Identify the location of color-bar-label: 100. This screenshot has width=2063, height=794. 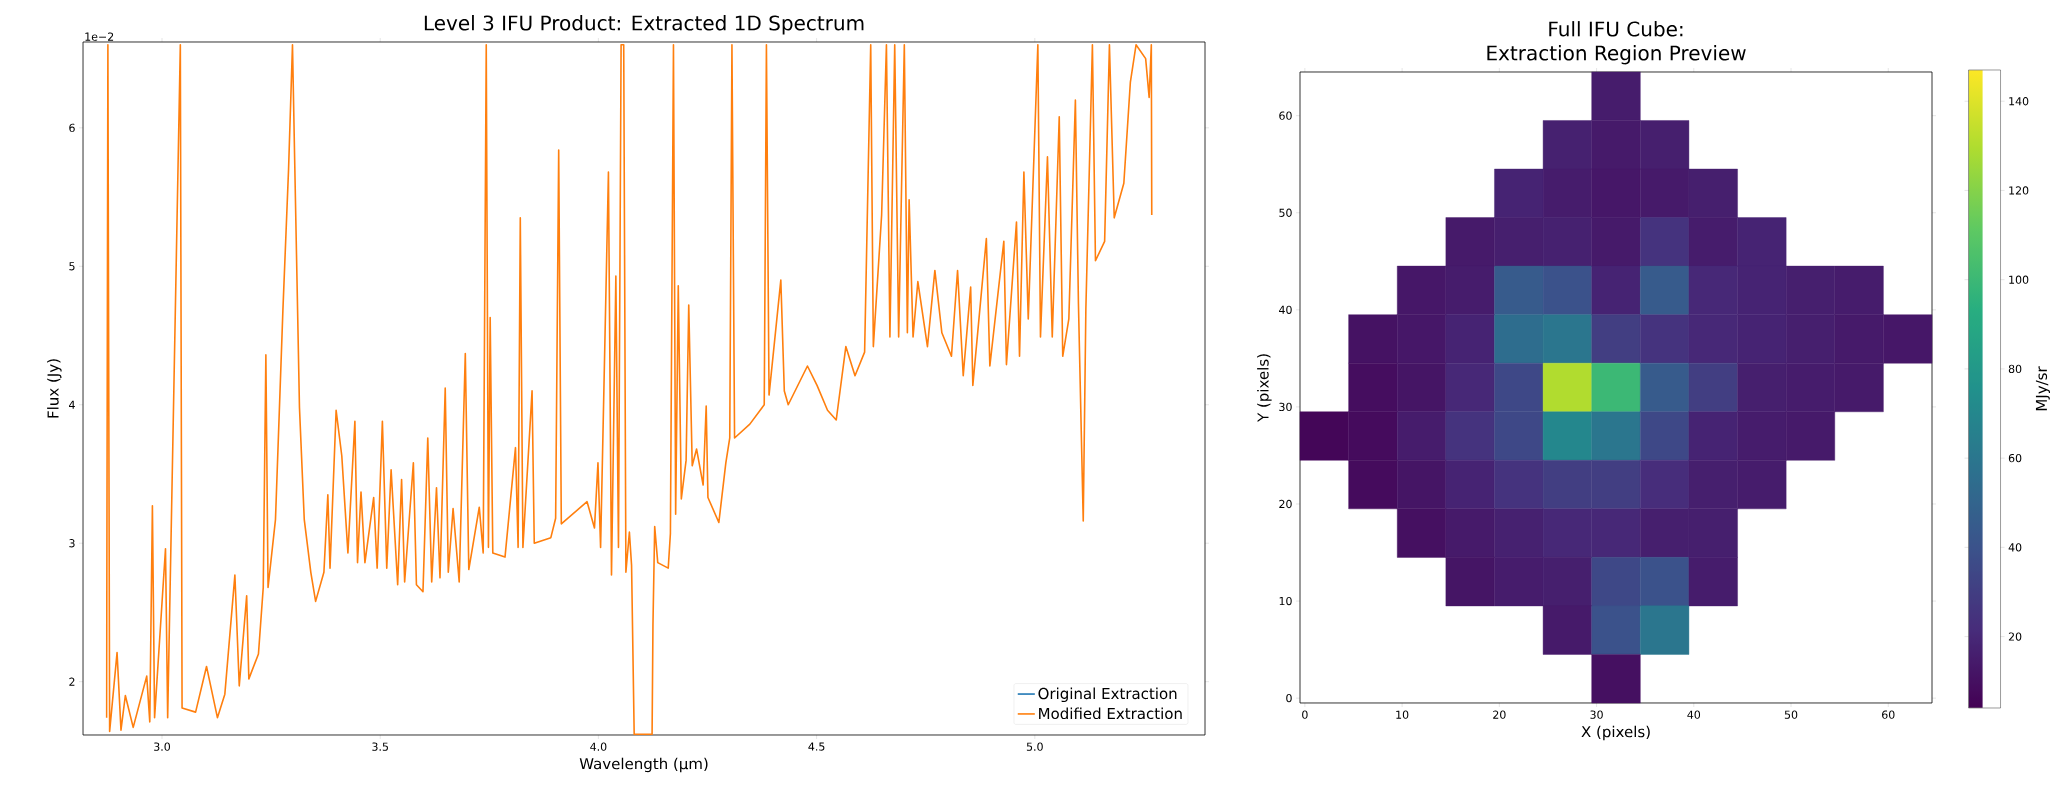
(2019, 279).